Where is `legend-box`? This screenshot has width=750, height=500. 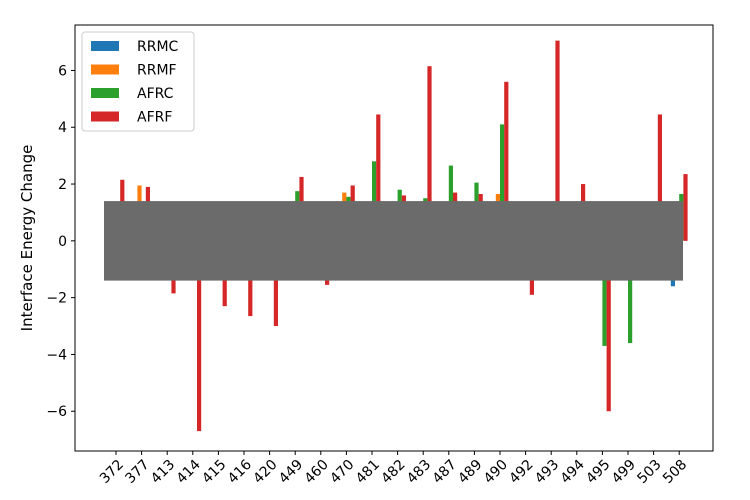
legend-box is located at coordinates (138, 81).